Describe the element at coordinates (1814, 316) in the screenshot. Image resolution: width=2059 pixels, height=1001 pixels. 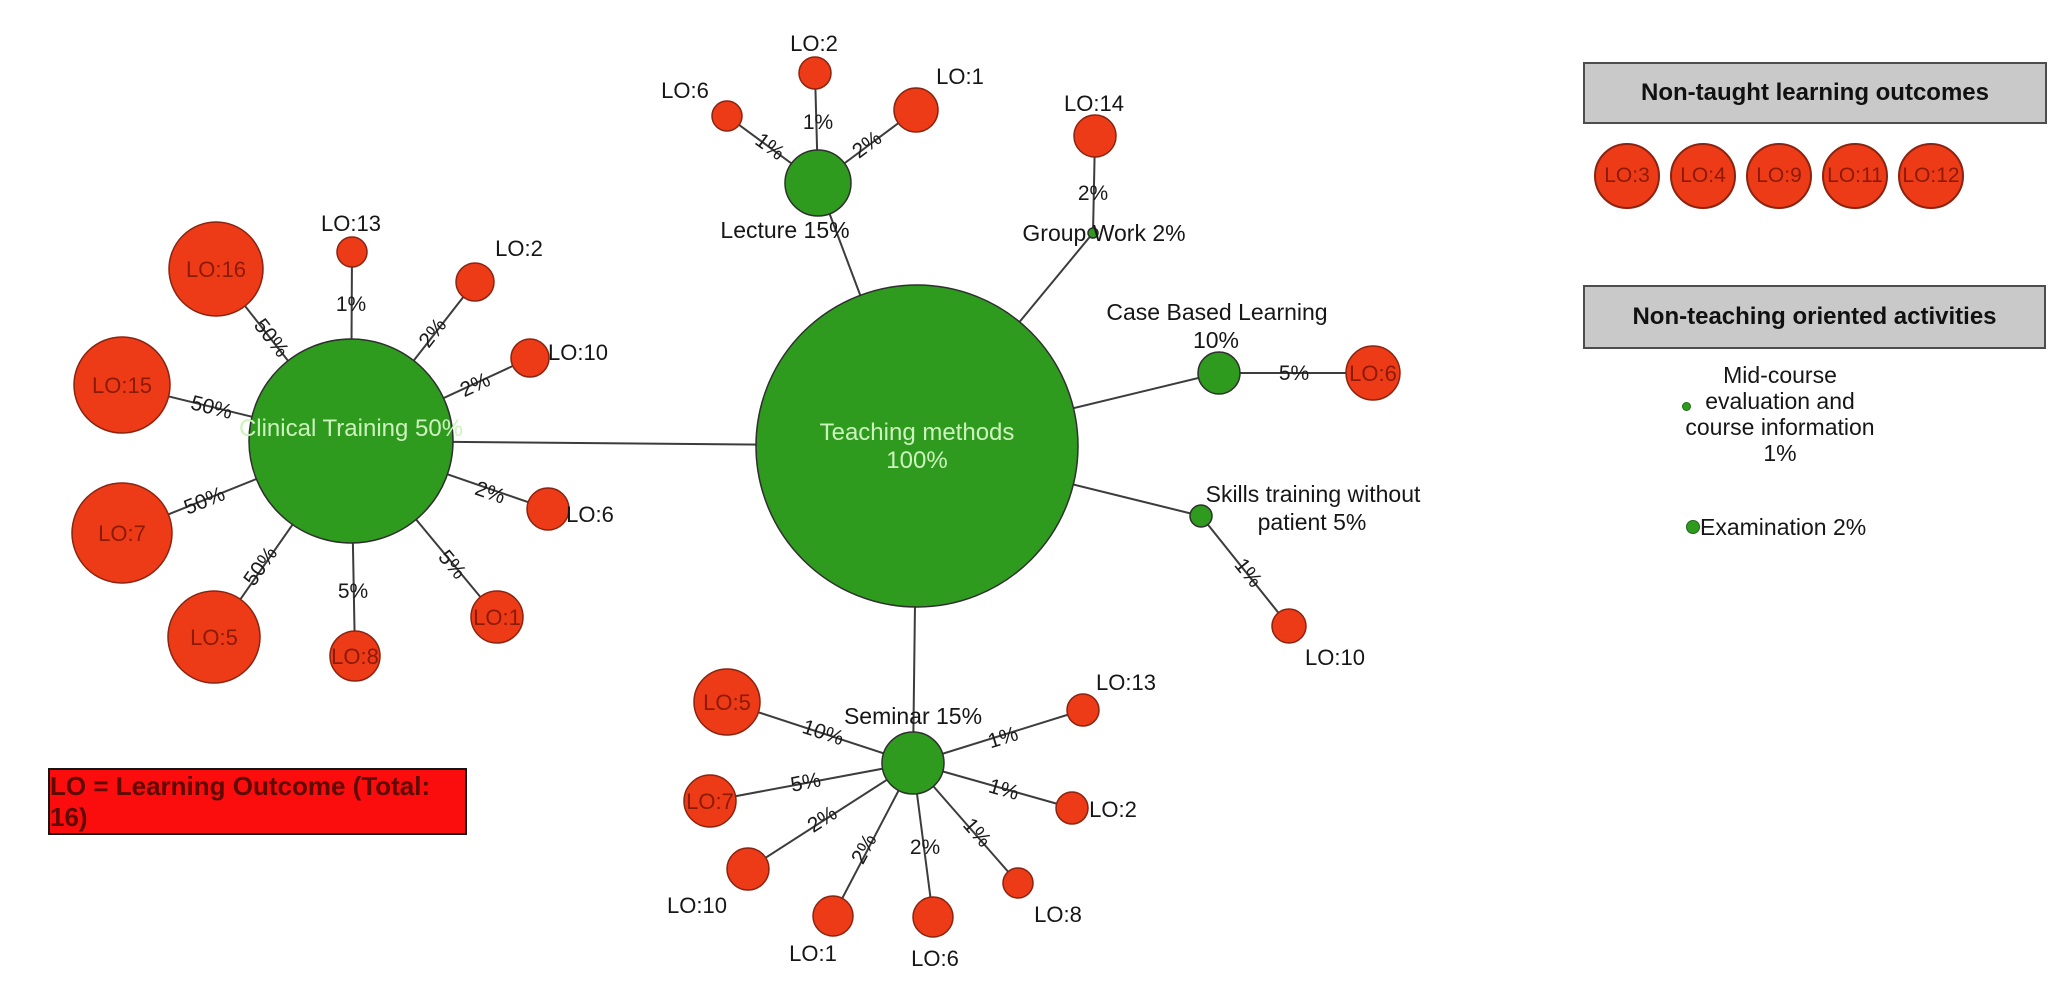
I see `non-teaching-activities-title: Non-teaching oriented activities` at that location.